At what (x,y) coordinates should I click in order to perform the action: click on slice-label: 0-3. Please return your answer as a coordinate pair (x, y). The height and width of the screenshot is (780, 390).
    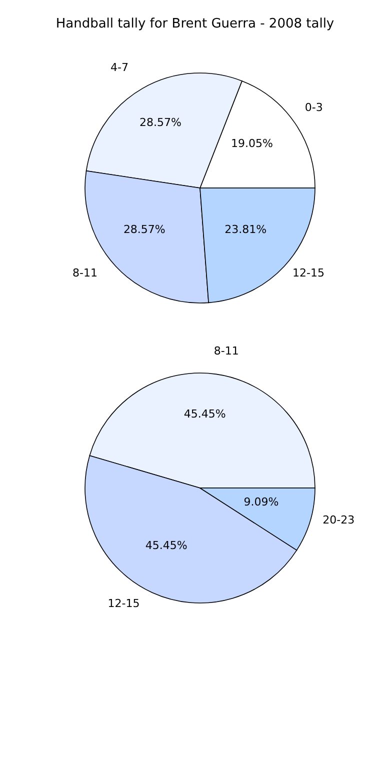
    Looking at the image, I should click on (313, 107).